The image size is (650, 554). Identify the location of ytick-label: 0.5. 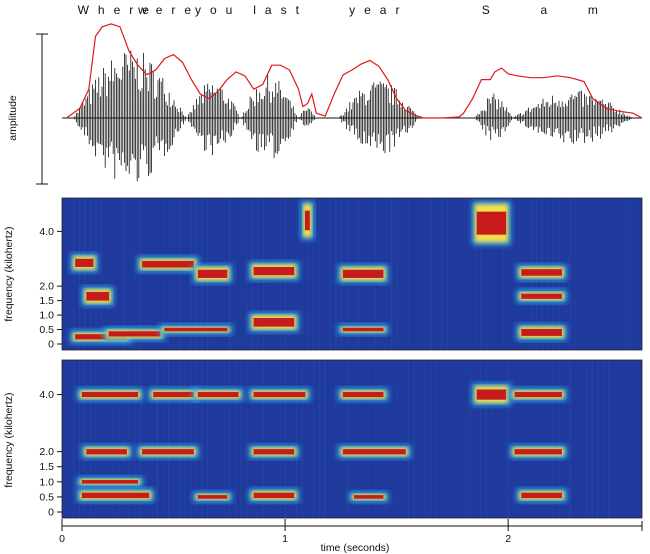
(46, 330).